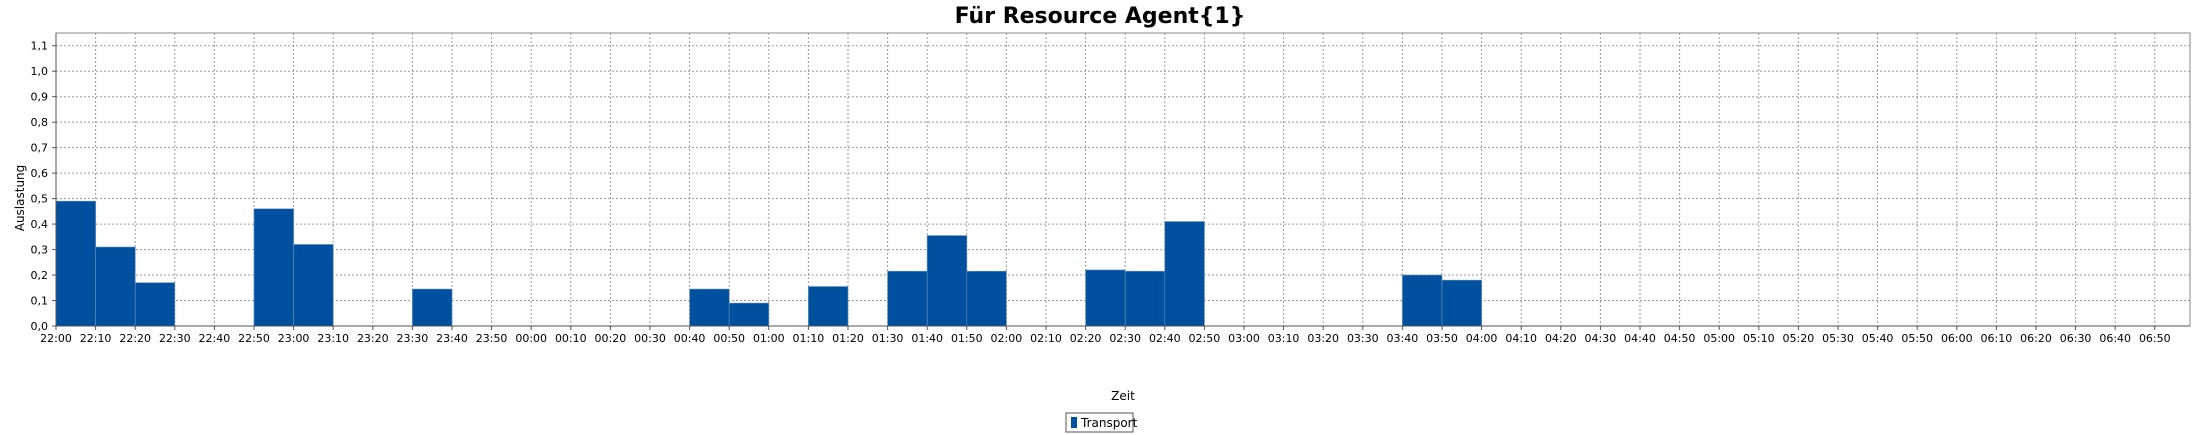 Image resolution: width=2200 pixels, height=435 pixels. Describe the element at coordinates (40, 97) in the screenshot. I see `y-tick-label: 0,9` at that location.